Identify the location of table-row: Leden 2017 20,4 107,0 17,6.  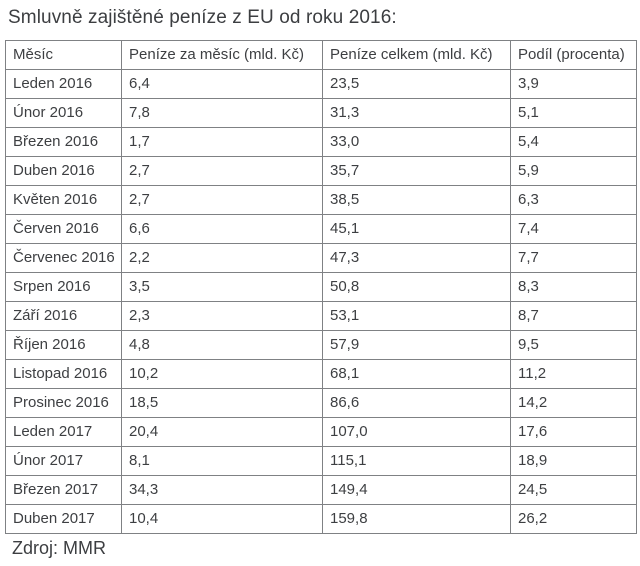
(321, 432).